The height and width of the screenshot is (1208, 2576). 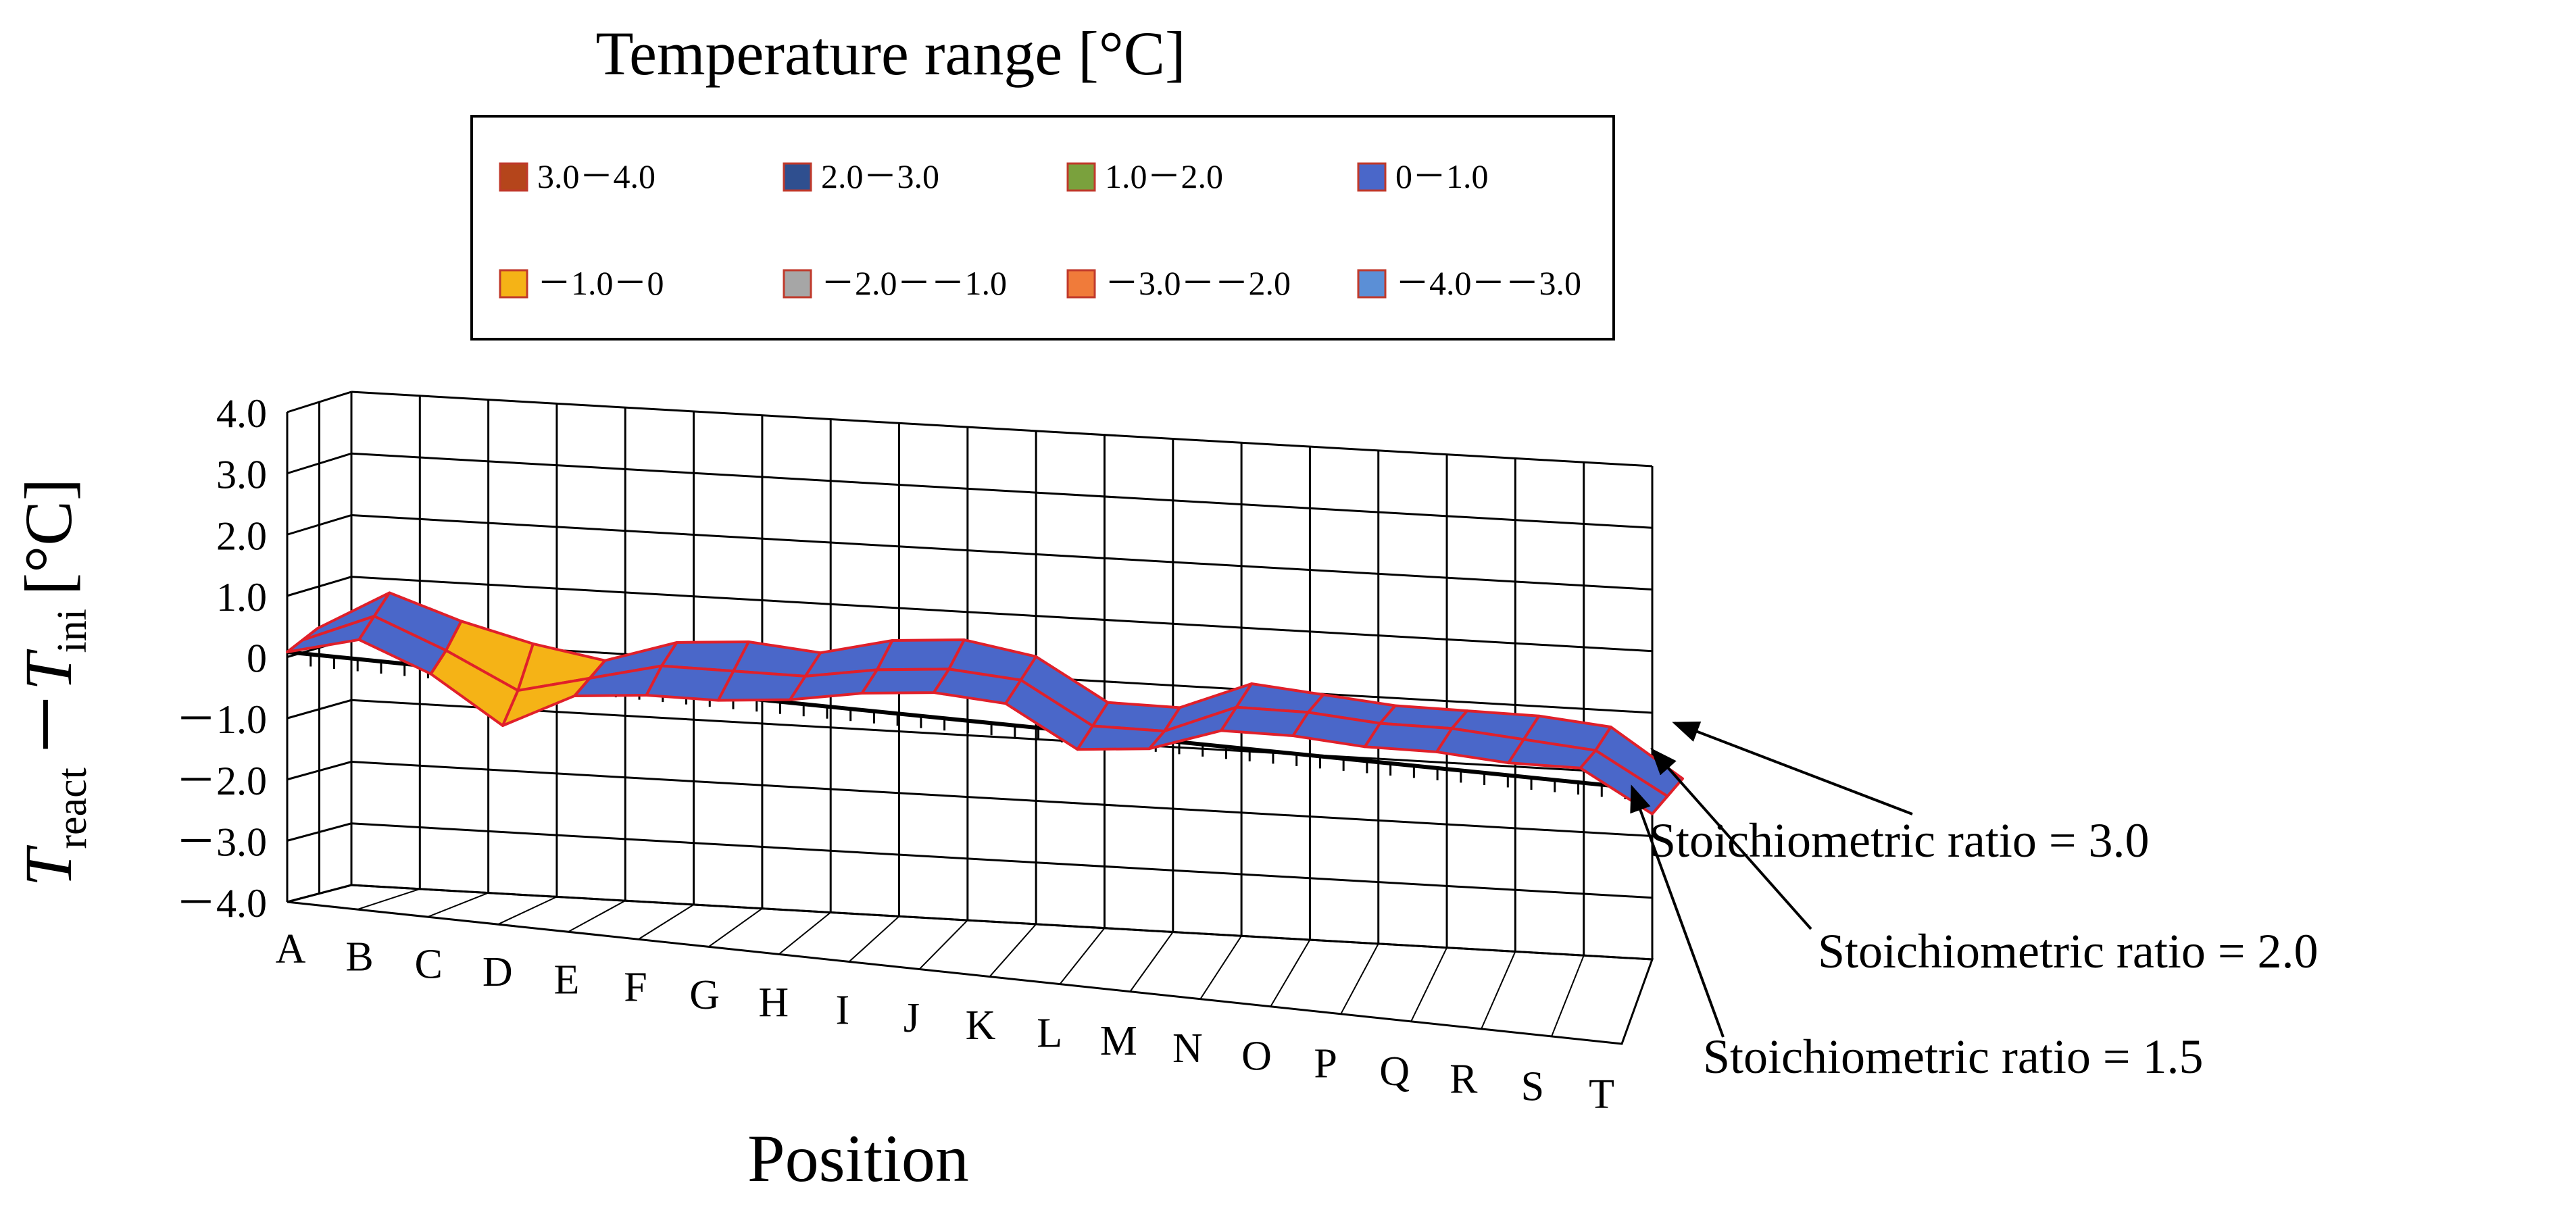 What do you see at coordinates (291, 949) in the screenshot?
I see `x-tick-label-A: A` at bounding box center [291, 949].